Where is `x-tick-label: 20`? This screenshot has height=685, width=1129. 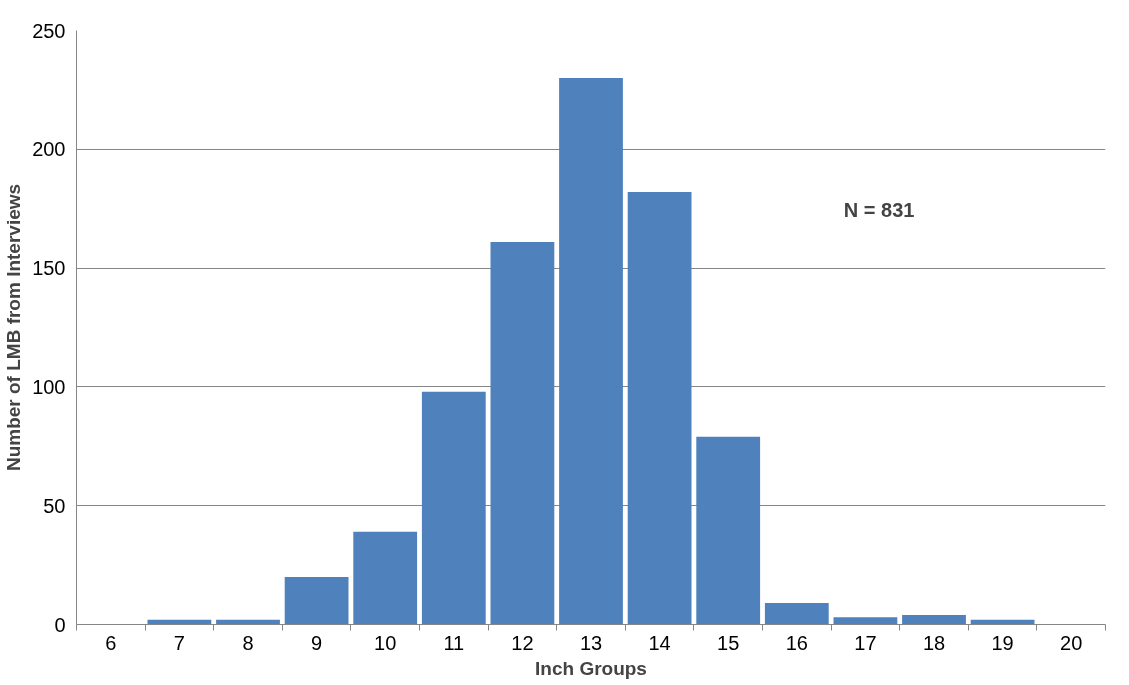
x-tick-label: 20 is located at coordinates (1071, 642).